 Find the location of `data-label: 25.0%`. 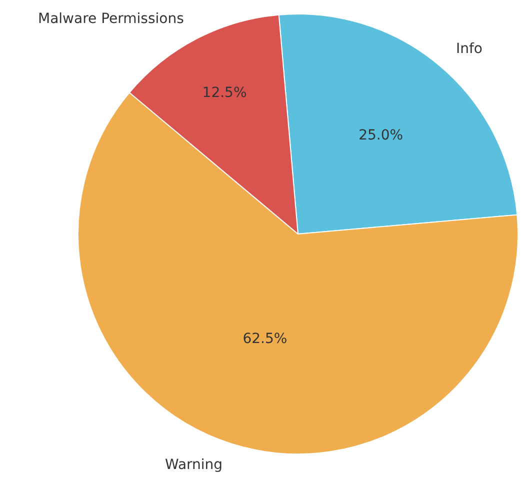

data-label: 25.0% is located at coordinates (381, 135).